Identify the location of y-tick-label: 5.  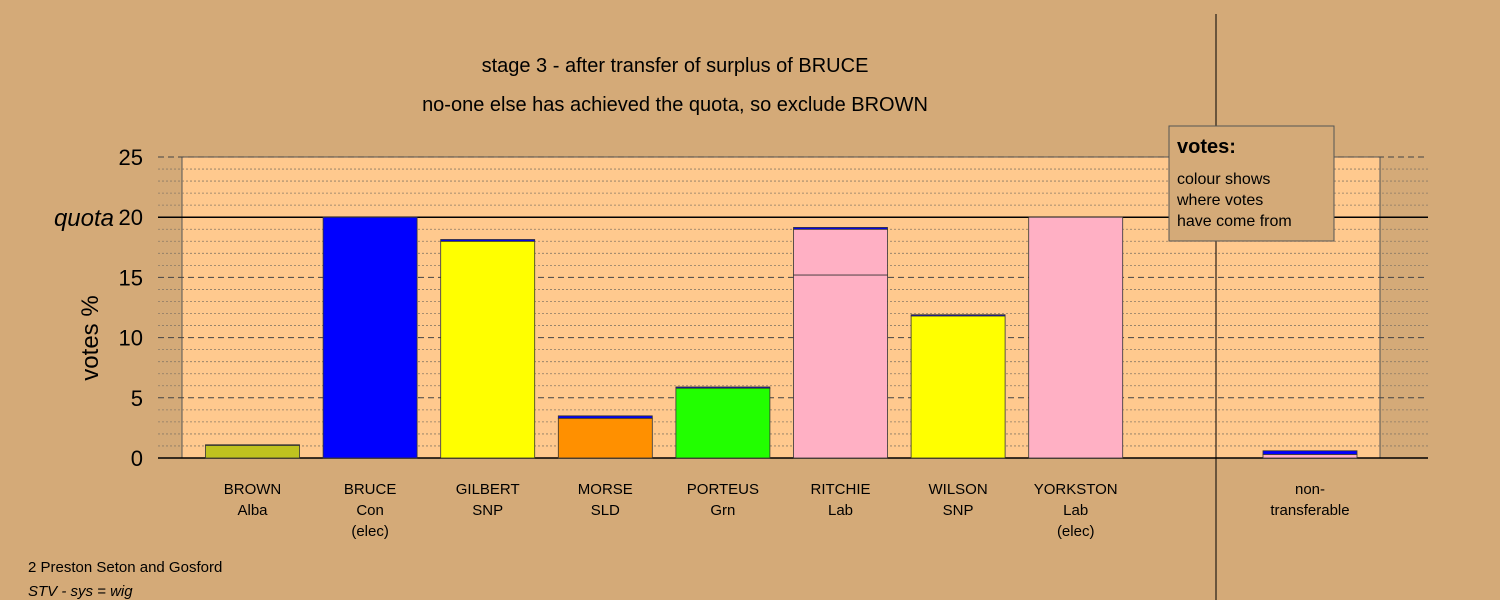
(137, 398).